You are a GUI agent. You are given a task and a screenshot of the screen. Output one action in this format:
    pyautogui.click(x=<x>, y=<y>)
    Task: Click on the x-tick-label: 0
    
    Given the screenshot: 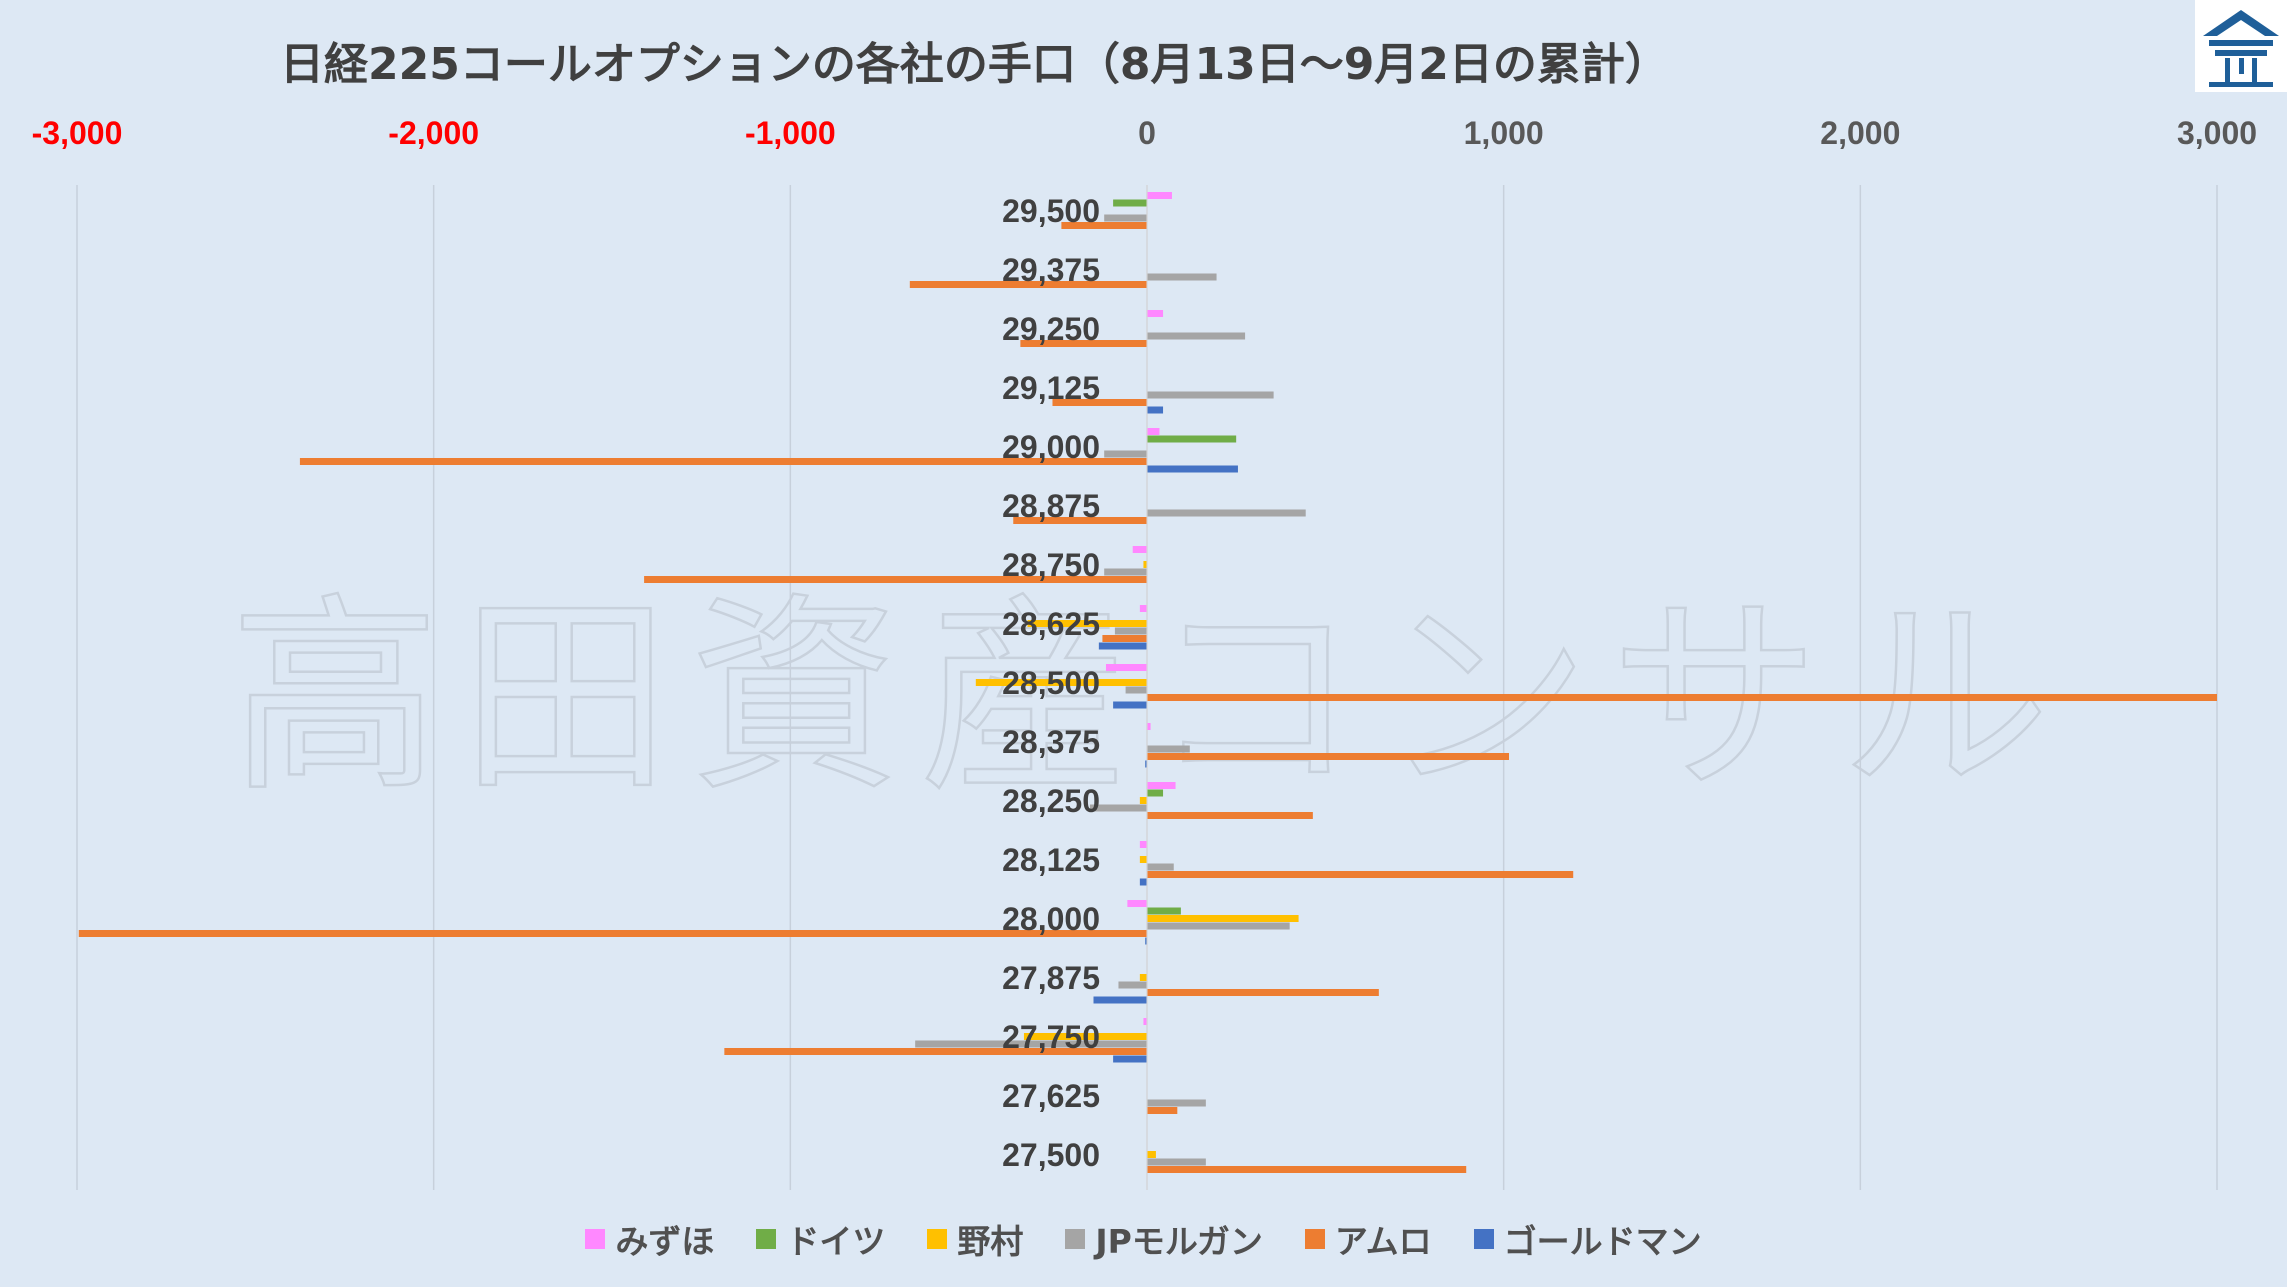 What is the action you would take?
    pyautogui.click(x=1147, y=133)
    